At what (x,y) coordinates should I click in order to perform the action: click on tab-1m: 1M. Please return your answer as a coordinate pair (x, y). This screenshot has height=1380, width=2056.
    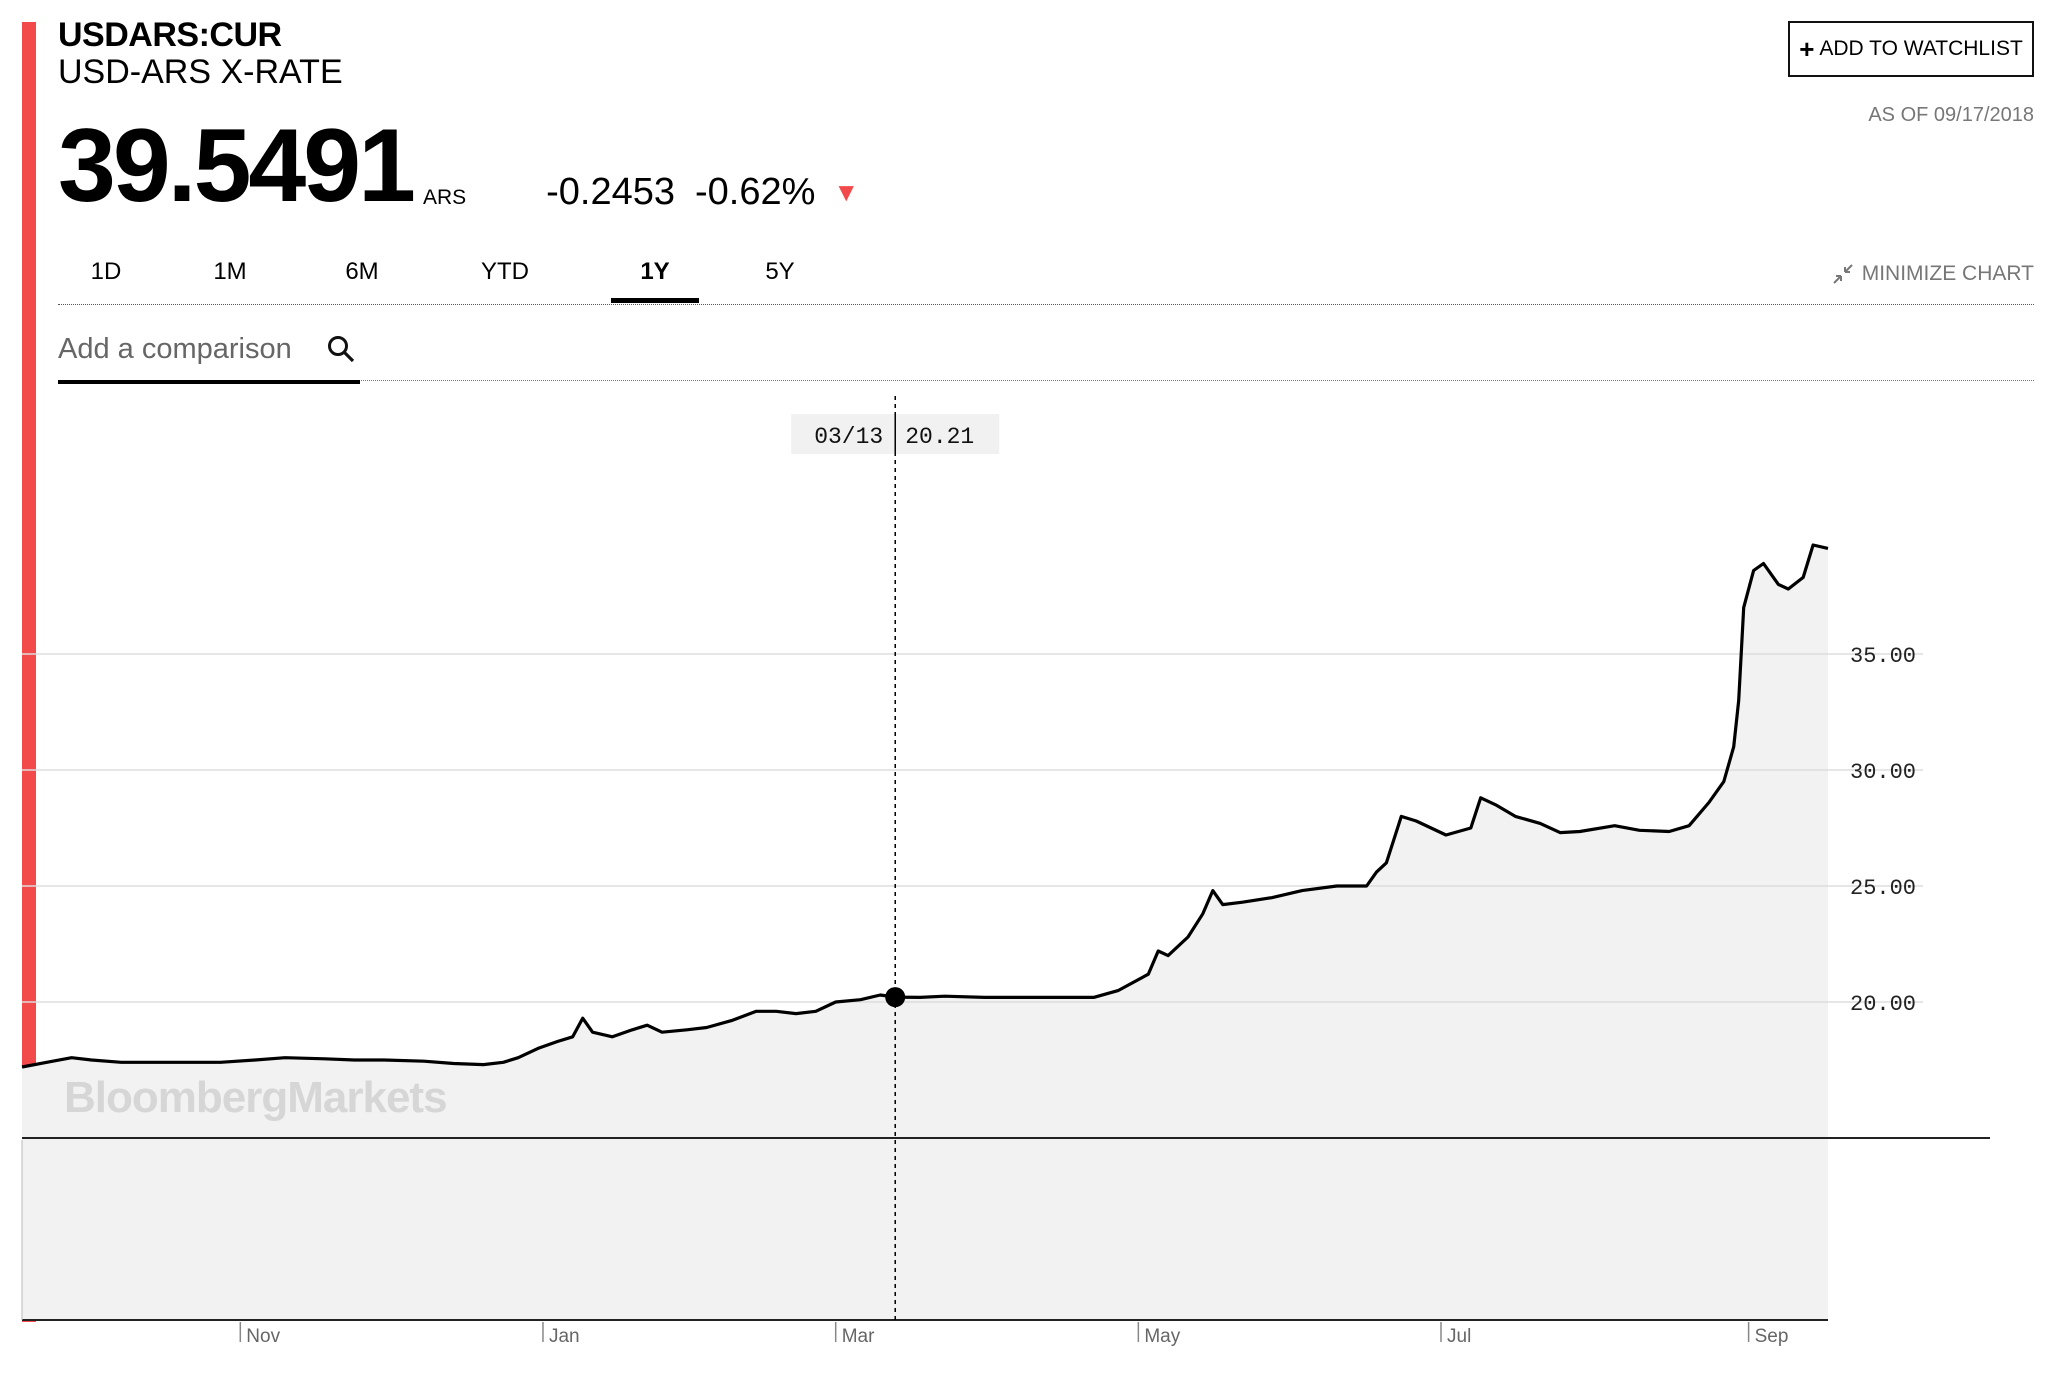
    Looking at the image, I should click on (230, 271).